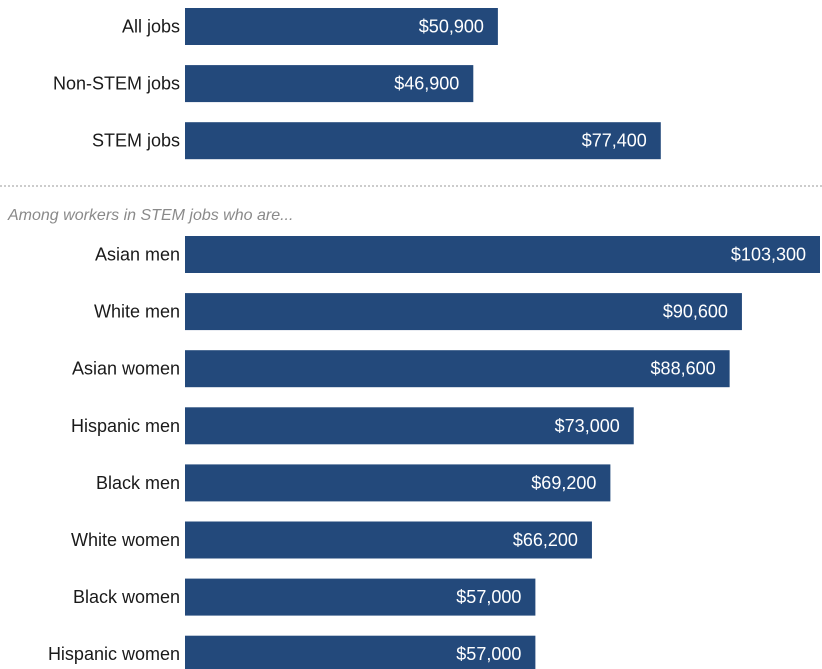  What do you see at coordinates (116, 84) in the screenshot?
I see `category-label-non-stem-jobs: Non-STEM jobs` at bounding box center [116, 84].